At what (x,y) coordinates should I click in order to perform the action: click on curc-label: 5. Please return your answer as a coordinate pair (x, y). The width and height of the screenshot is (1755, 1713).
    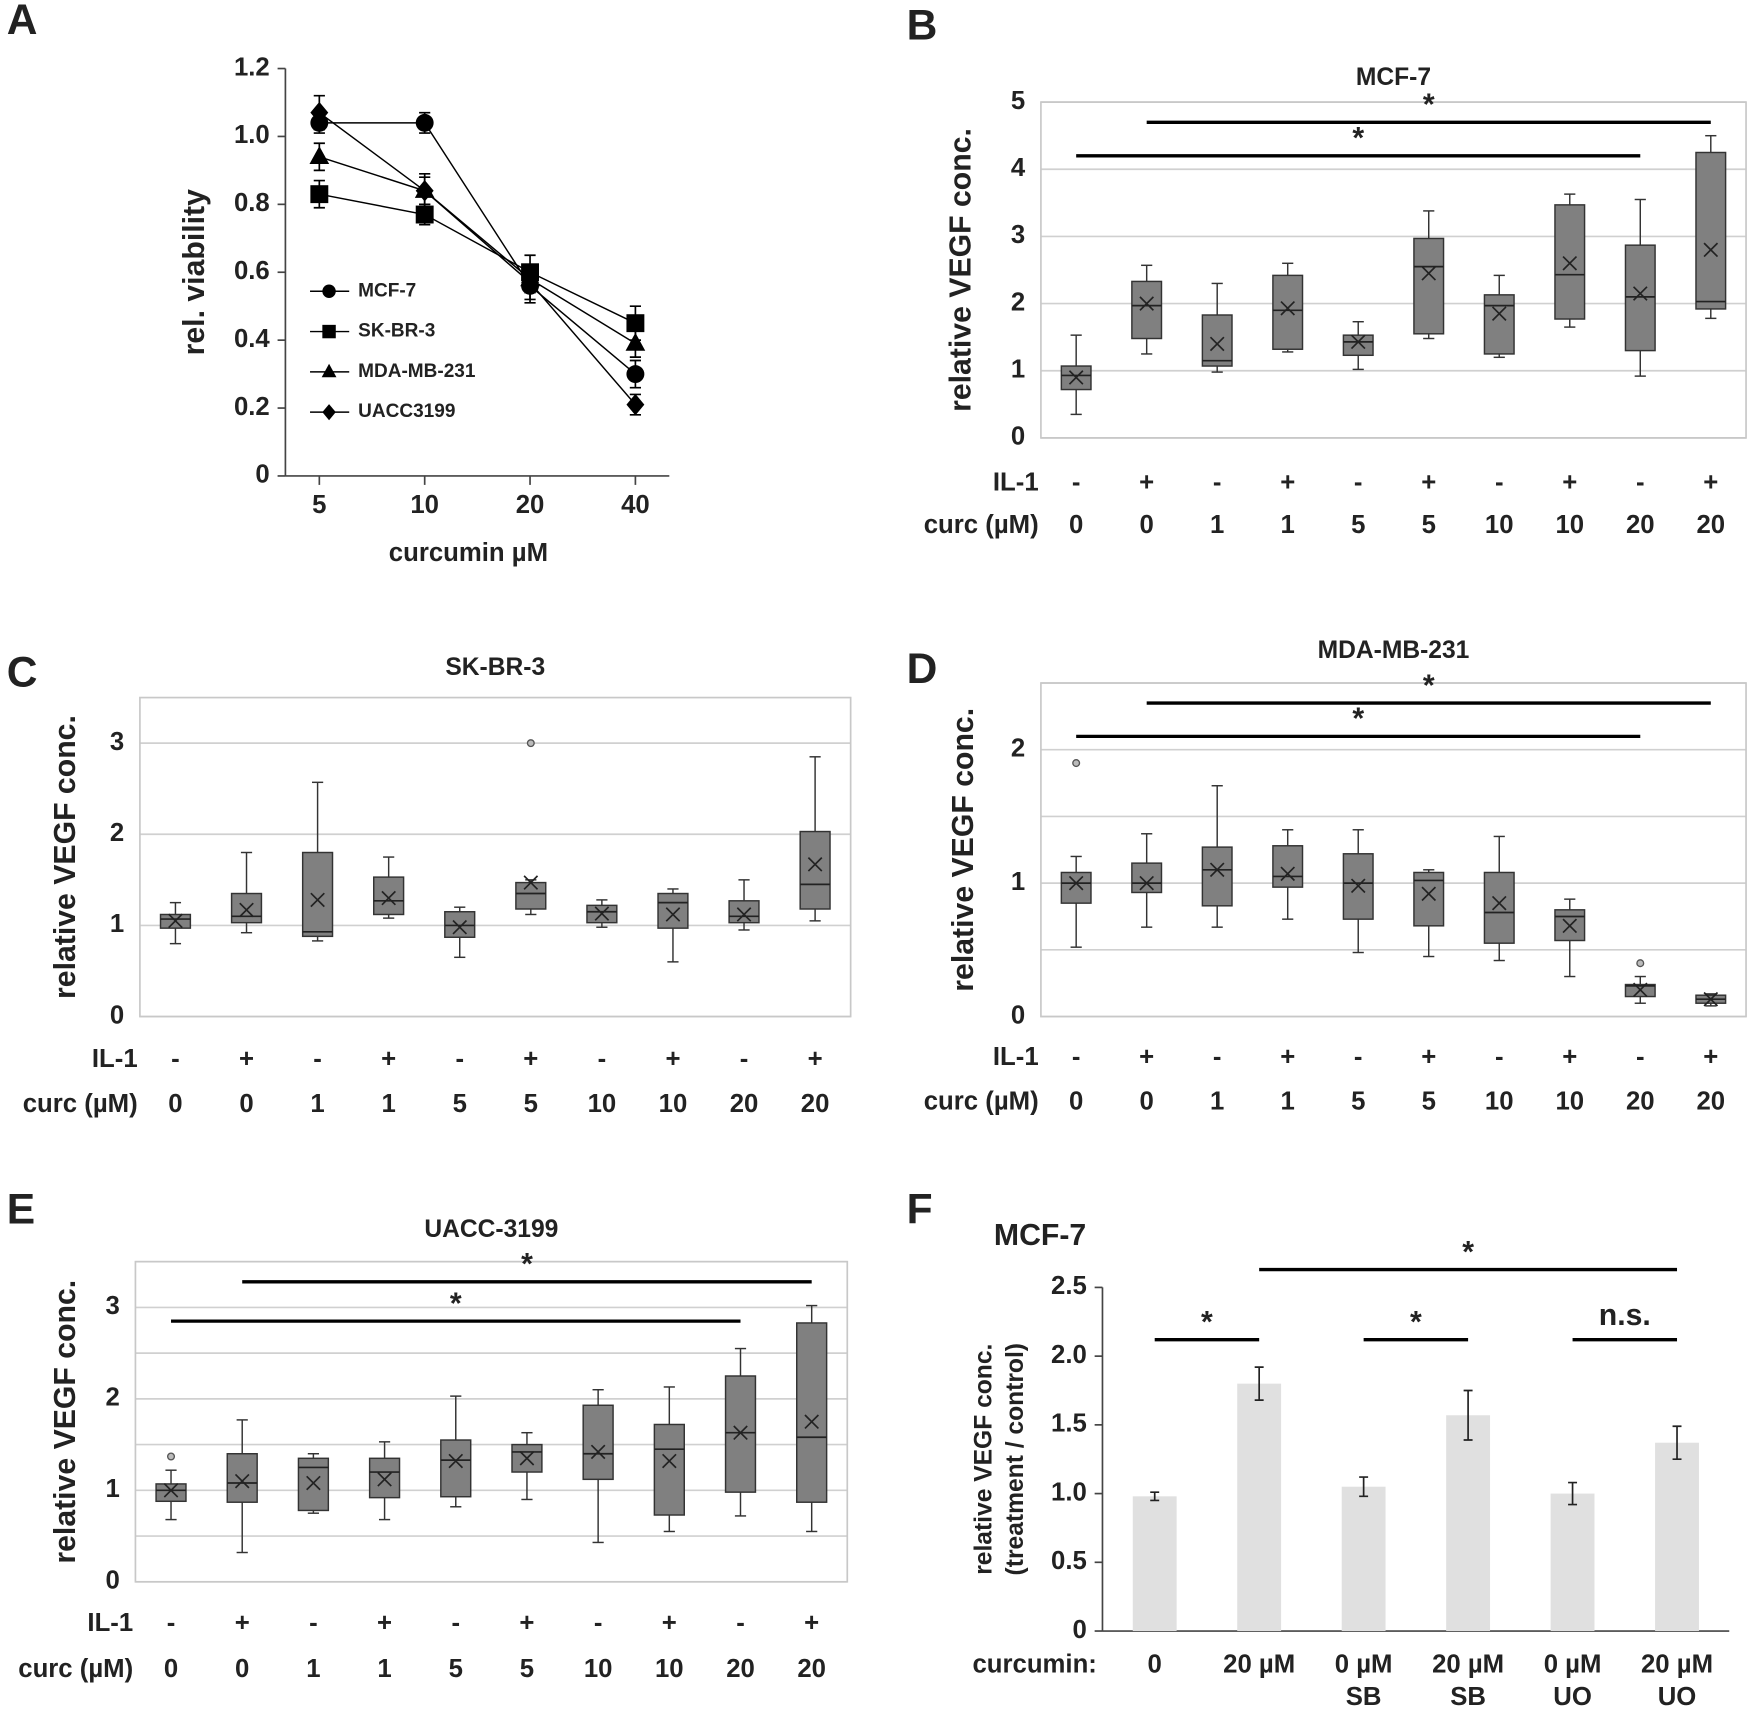
    Looking at the image, I should click on (1358, 525).